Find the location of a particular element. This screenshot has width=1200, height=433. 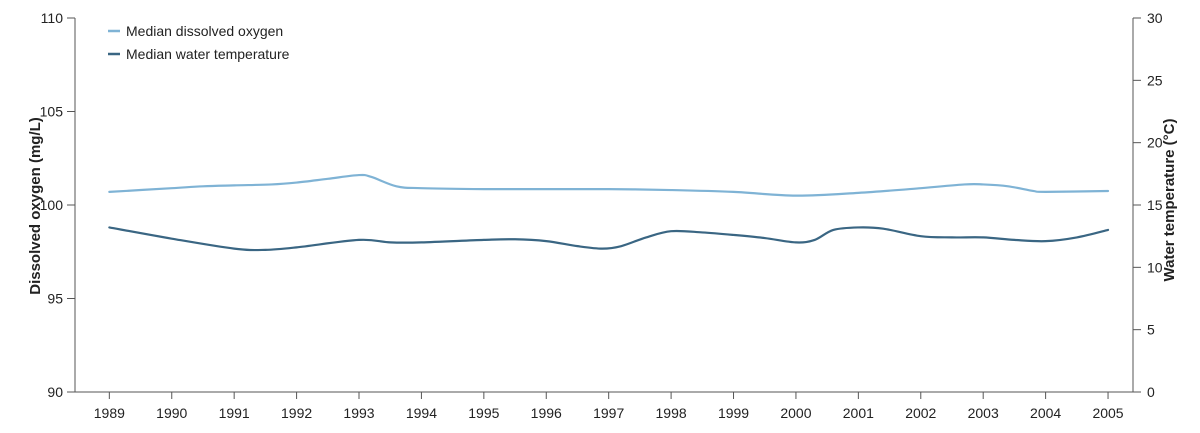

x-tick-label: 1991 is located at coordinates (234, 413).